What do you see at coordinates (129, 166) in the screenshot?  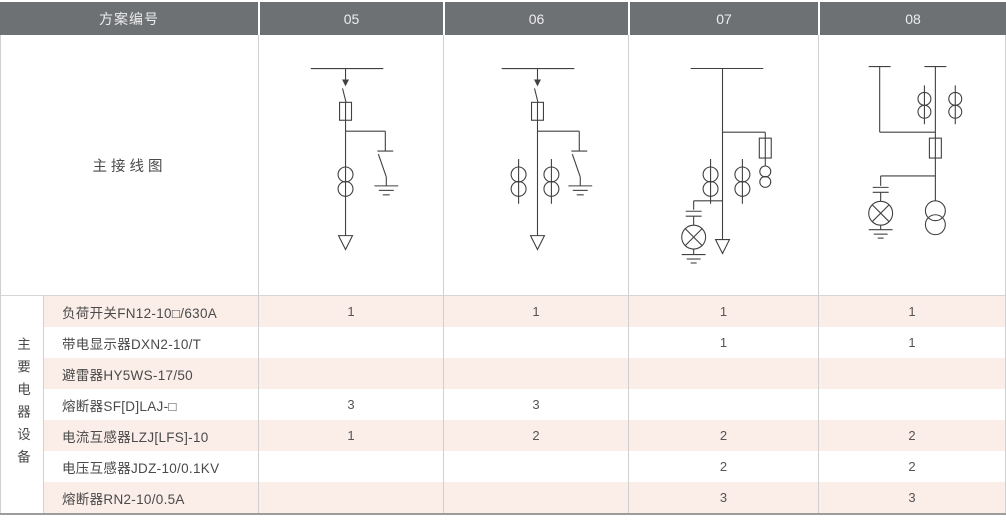 I see `main-wiring-diagram-label: 主接线图` at bounding box center [129, 166].